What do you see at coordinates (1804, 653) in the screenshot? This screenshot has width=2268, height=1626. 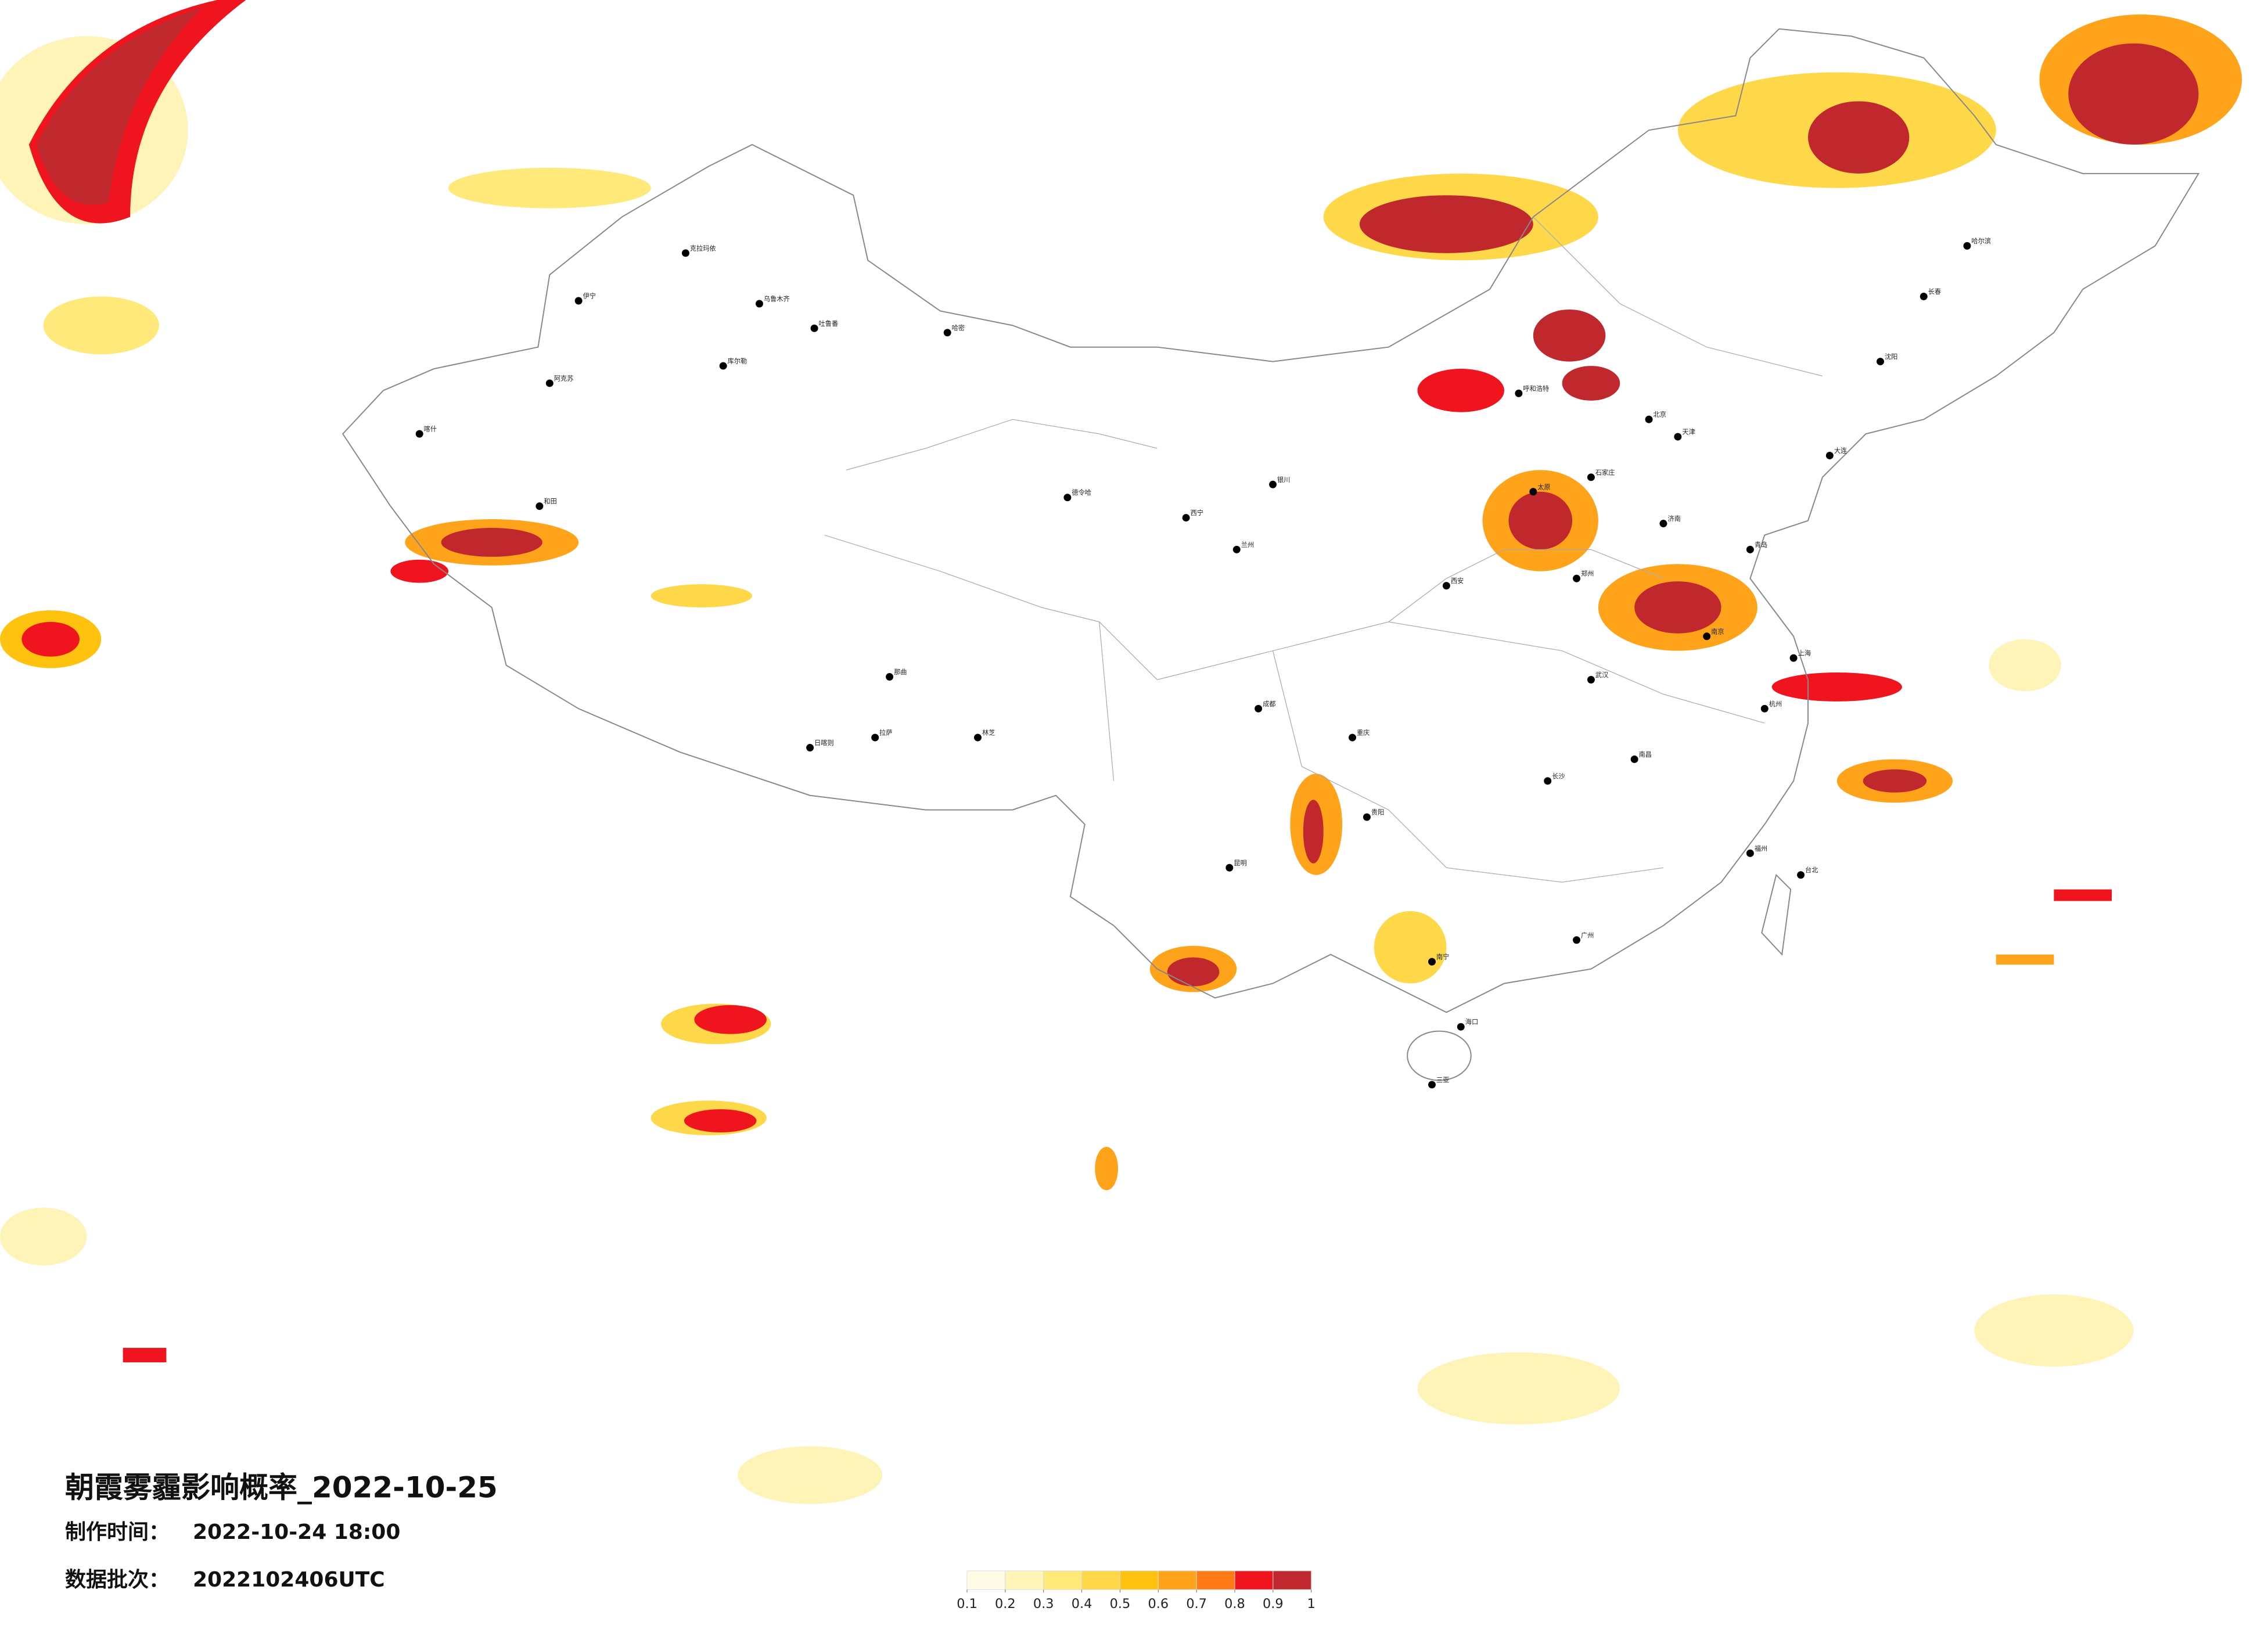 I see `city-label: 上海` at bounding box center [1804, 653].